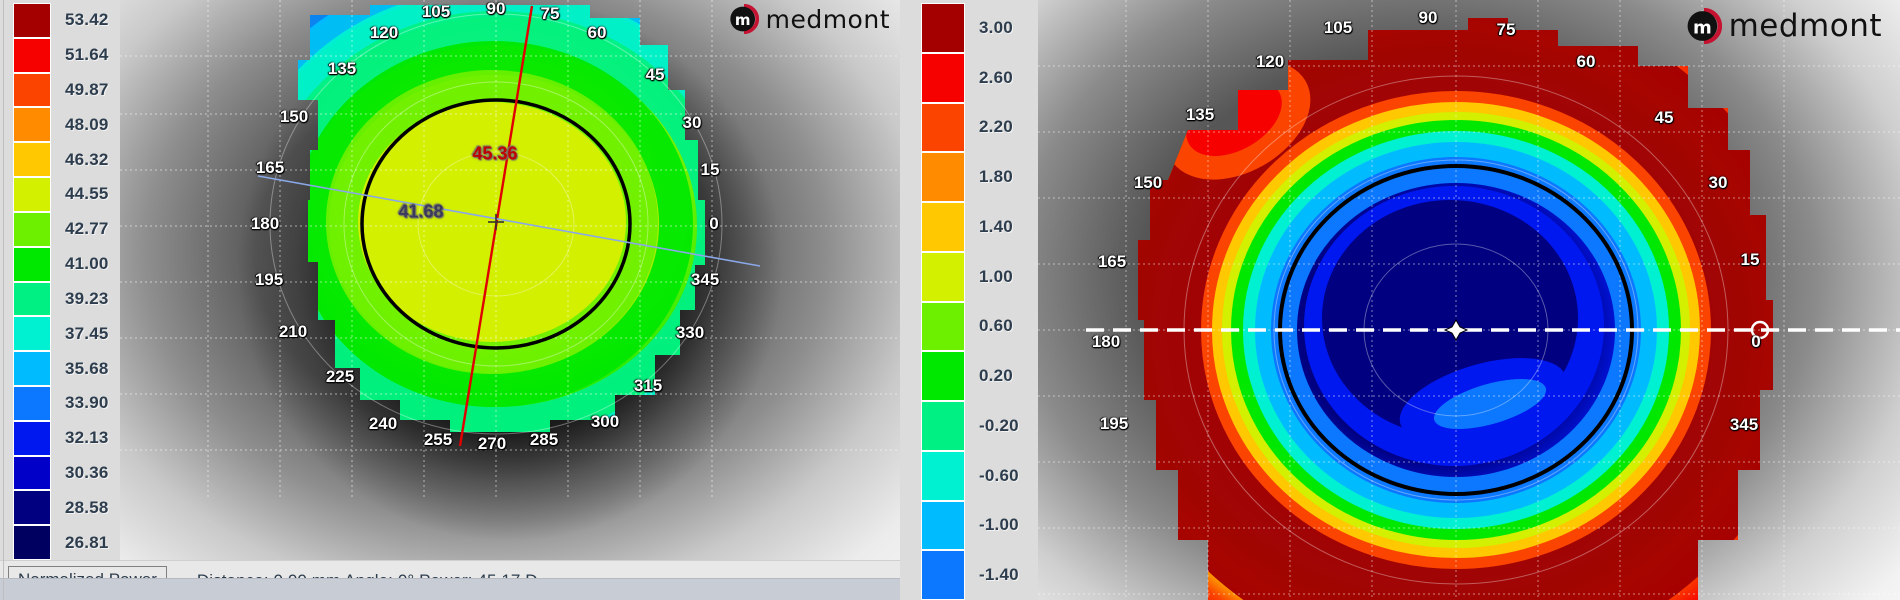 Image resolution: width=1900 pixels, height=600 pixels. Describe the element at coordinates (87, 159) in the screenshot. I see `scale-value-label: 46.32` at that location.